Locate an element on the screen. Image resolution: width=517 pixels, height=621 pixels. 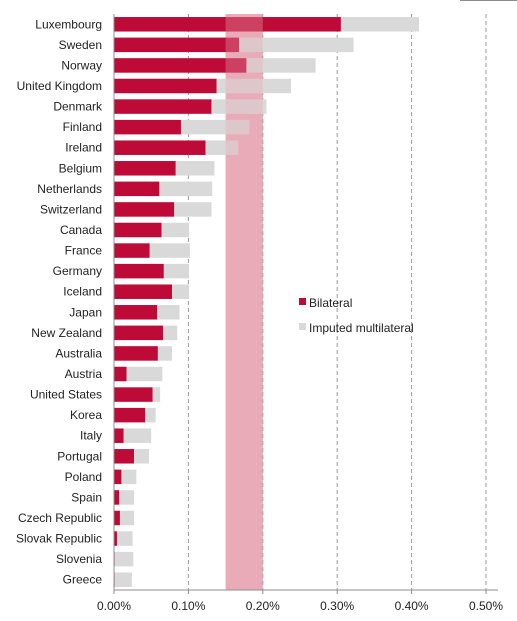
category-label: Netherlands is located at coordinates (69, 189).